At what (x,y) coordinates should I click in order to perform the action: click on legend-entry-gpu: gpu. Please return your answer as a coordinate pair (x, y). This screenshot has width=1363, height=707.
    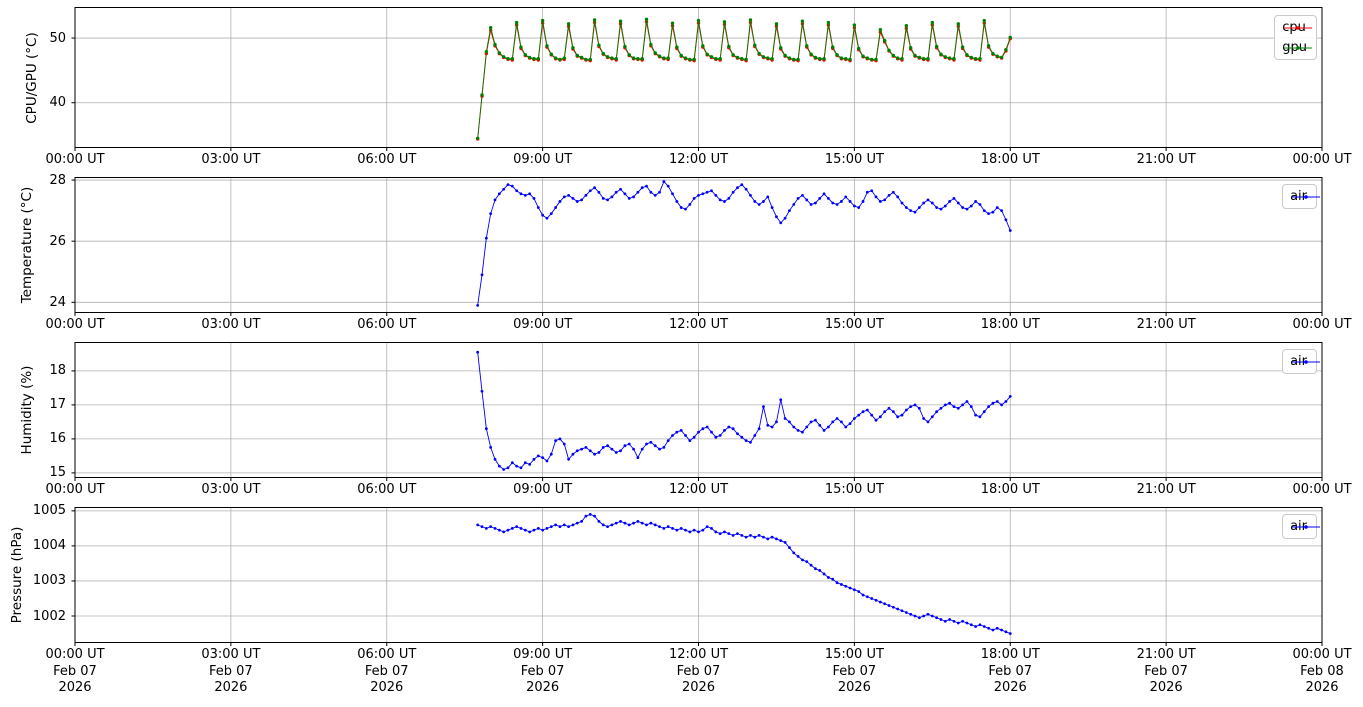
    Looking at the image, I should click on (1297, 47).